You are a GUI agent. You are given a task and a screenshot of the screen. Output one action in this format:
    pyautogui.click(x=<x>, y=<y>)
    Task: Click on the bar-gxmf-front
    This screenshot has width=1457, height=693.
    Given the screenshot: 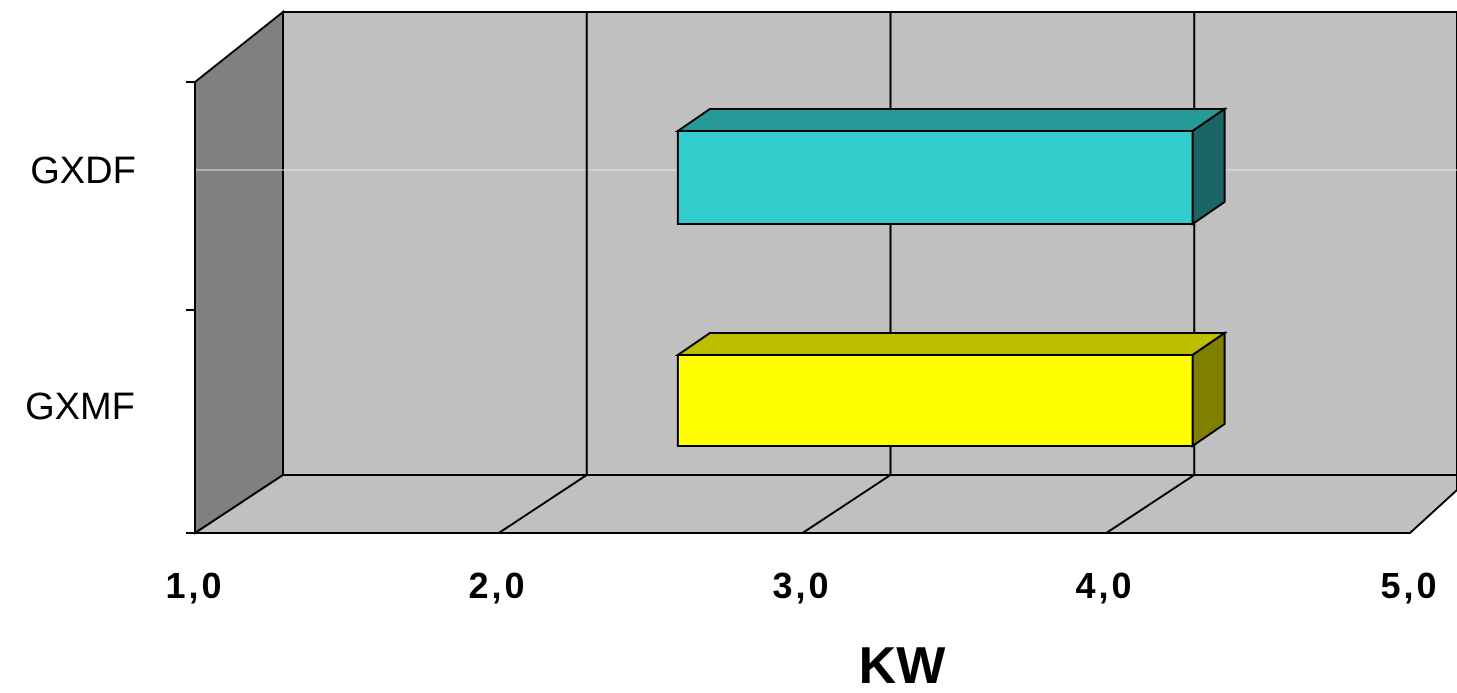 What is the action you would take?
    pyautogui.click(x=935, y=400)
    